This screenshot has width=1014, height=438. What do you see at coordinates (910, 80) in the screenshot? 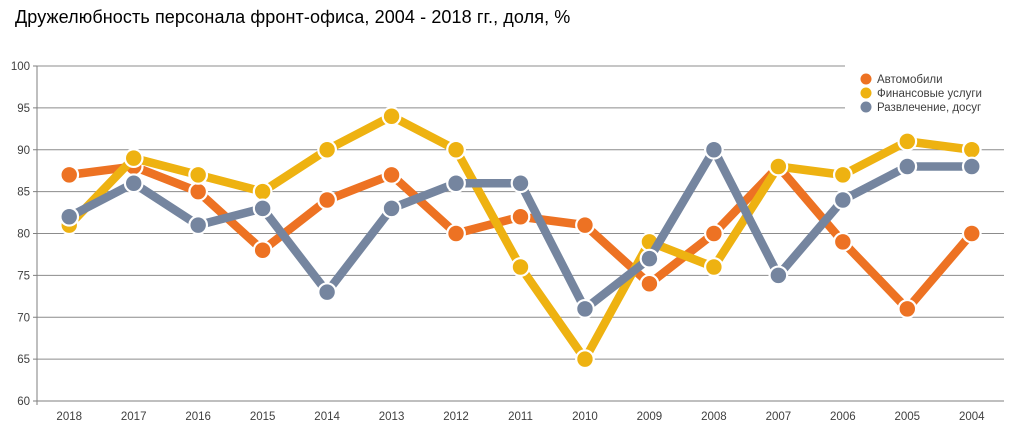
I see `legend-label: Автомобили` at bounding box center [910, 80].